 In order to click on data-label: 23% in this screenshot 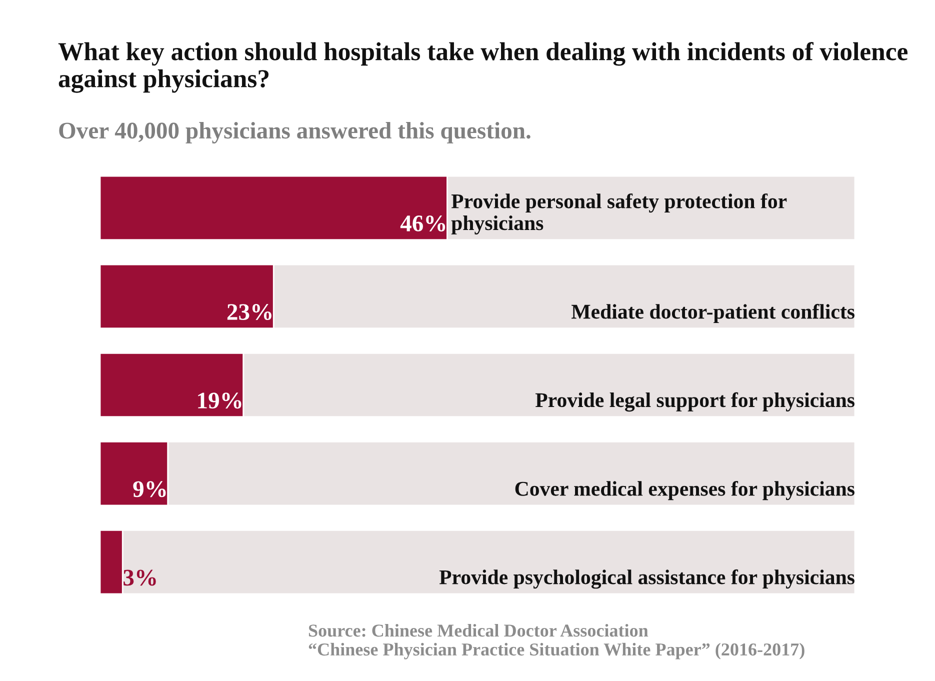, I will do `click(249, 312)`.